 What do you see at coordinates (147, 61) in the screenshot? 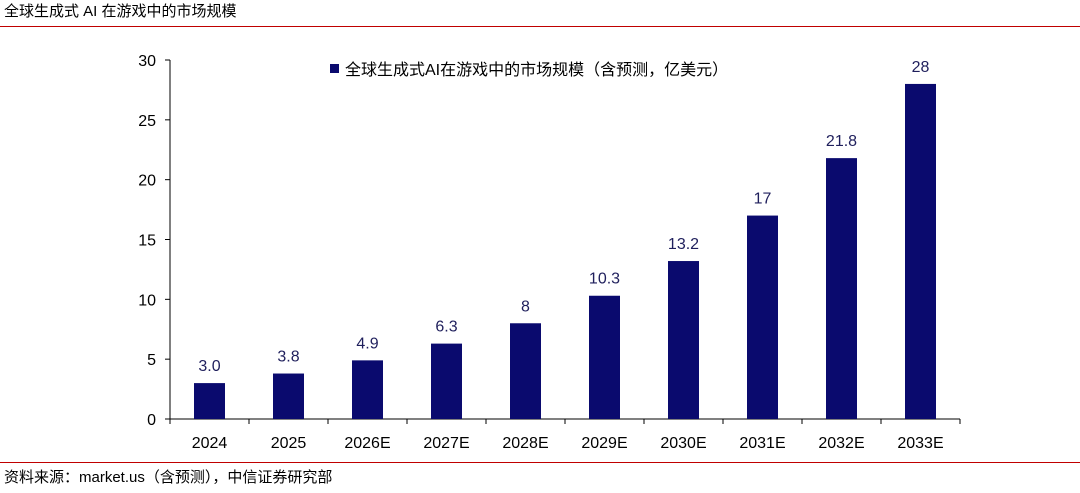
I see `y-tick-label: 30` at bounding box center [147, 61].